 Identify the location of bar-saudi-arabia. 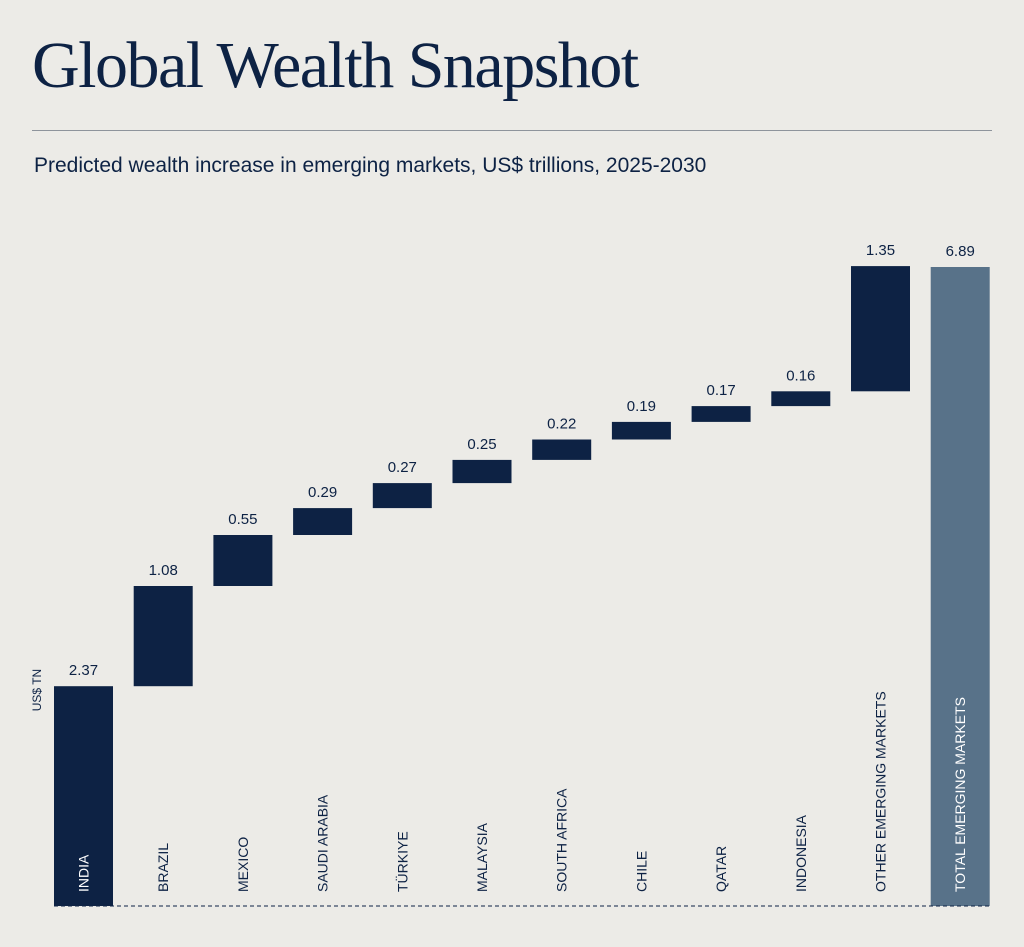
(323, 521).